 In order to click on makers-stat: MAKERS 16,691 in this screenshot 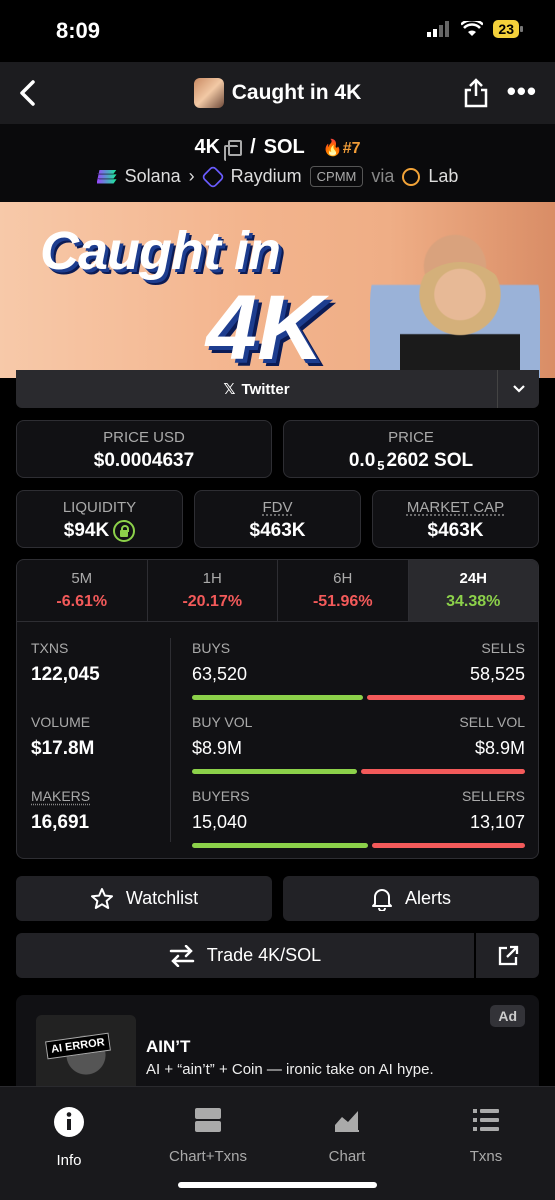, I will do `click(96, 811)`.